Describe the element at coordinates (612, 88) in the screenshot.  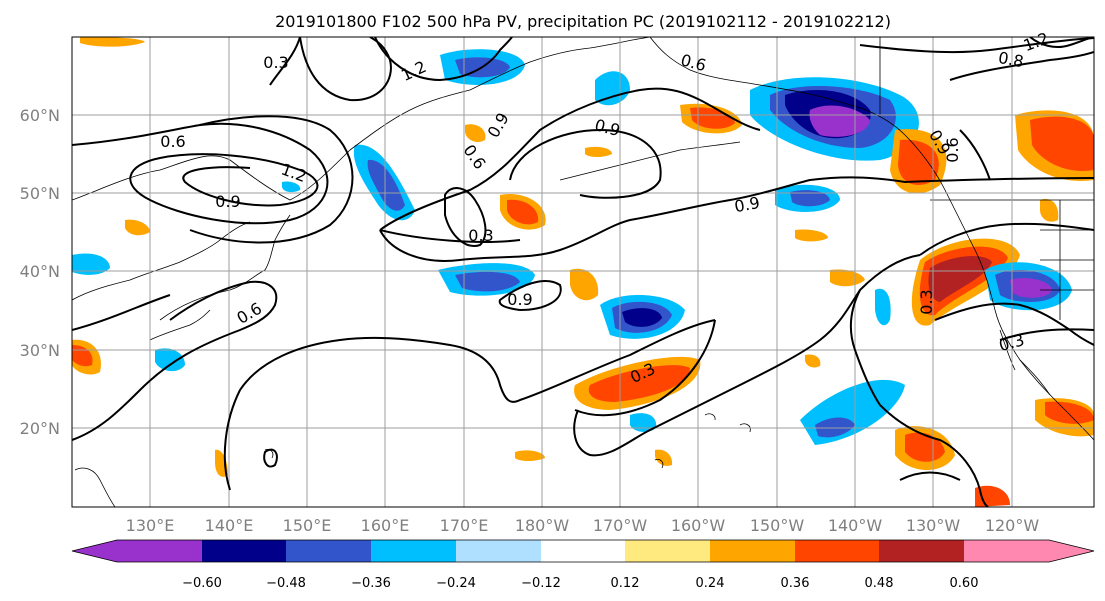
I see `negative-anomaly-bering` at that location.